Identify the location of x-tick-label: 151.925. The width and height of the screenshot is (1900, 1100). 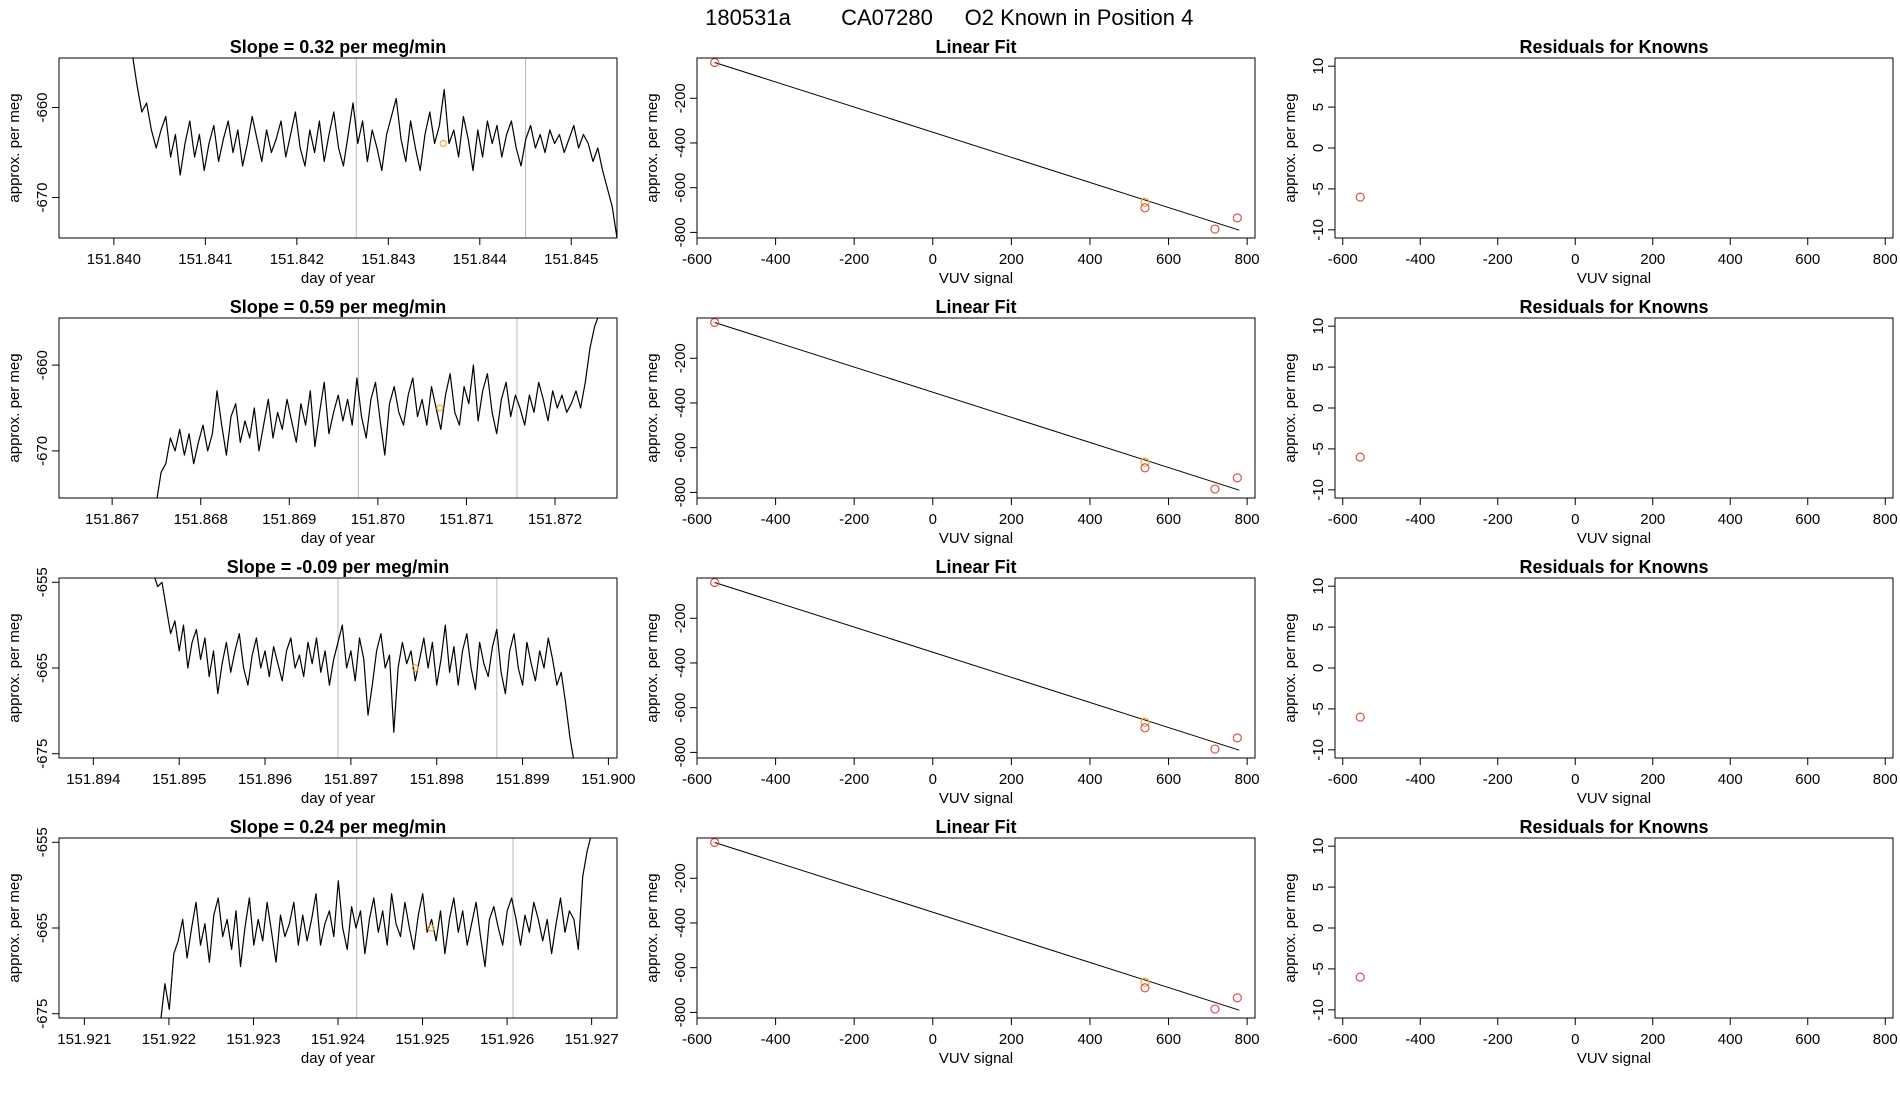
(422, 1039).